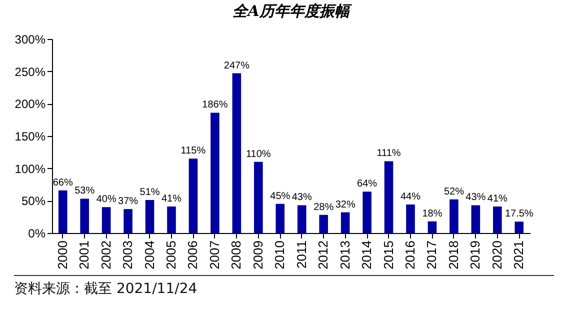  I want to click on data-label: 18%, so click(432, 214).